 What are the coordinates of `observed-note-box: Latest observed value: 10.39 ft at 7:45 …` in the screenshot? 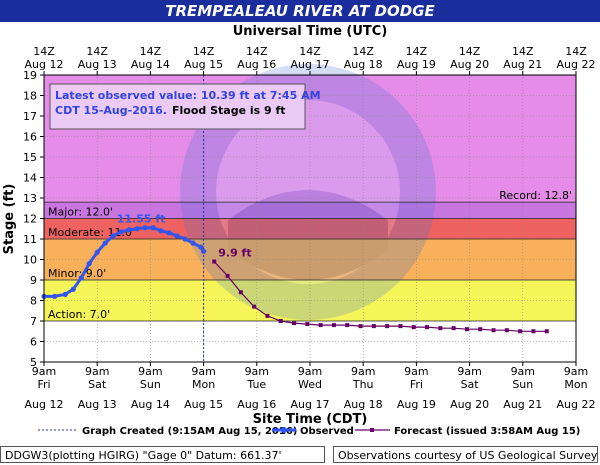 It's located at (185, 106).